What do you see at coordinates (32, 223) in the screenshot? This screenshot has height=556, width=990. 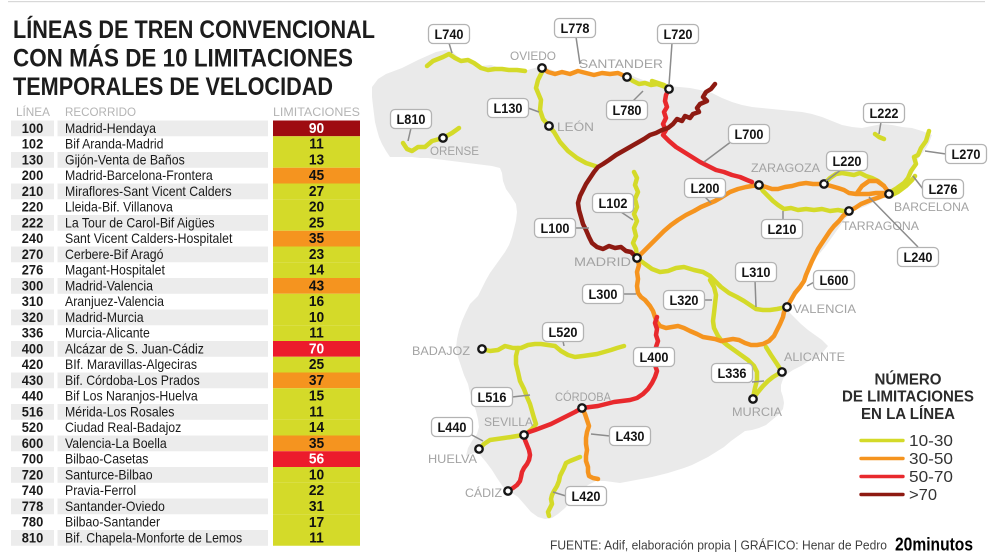 I see `svg-text: 222` at bounding box center [32, 223].